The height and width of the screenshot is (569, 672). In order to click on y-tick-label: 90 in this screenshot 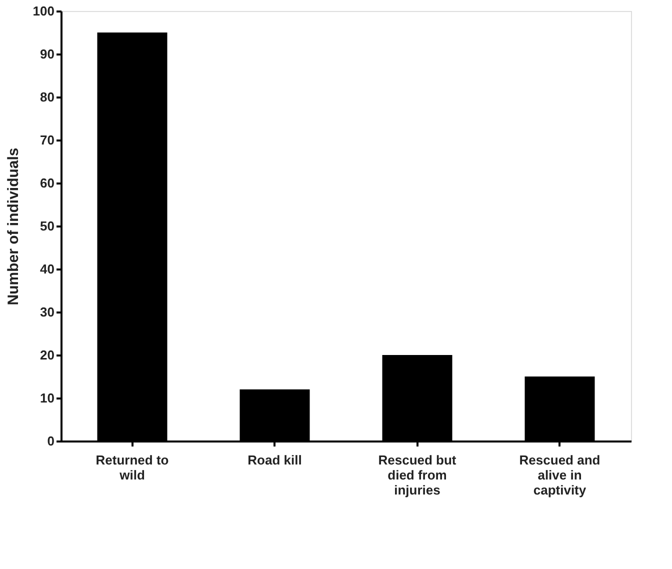, I will do `click(47, 54)`.